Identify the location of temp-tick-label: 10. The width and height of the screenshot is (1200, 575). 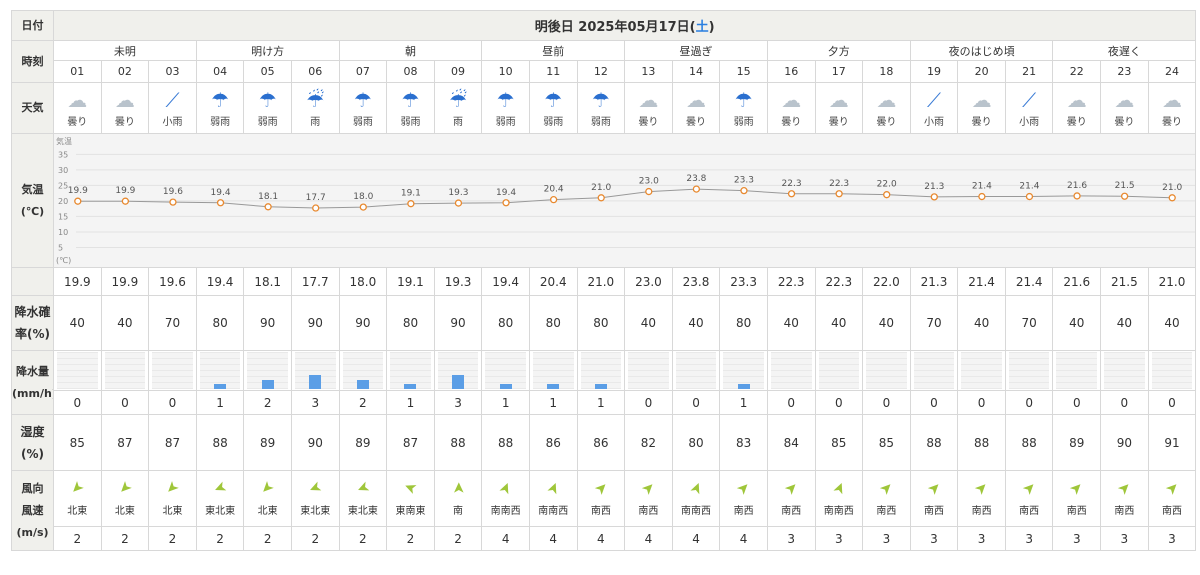
(63, 231).